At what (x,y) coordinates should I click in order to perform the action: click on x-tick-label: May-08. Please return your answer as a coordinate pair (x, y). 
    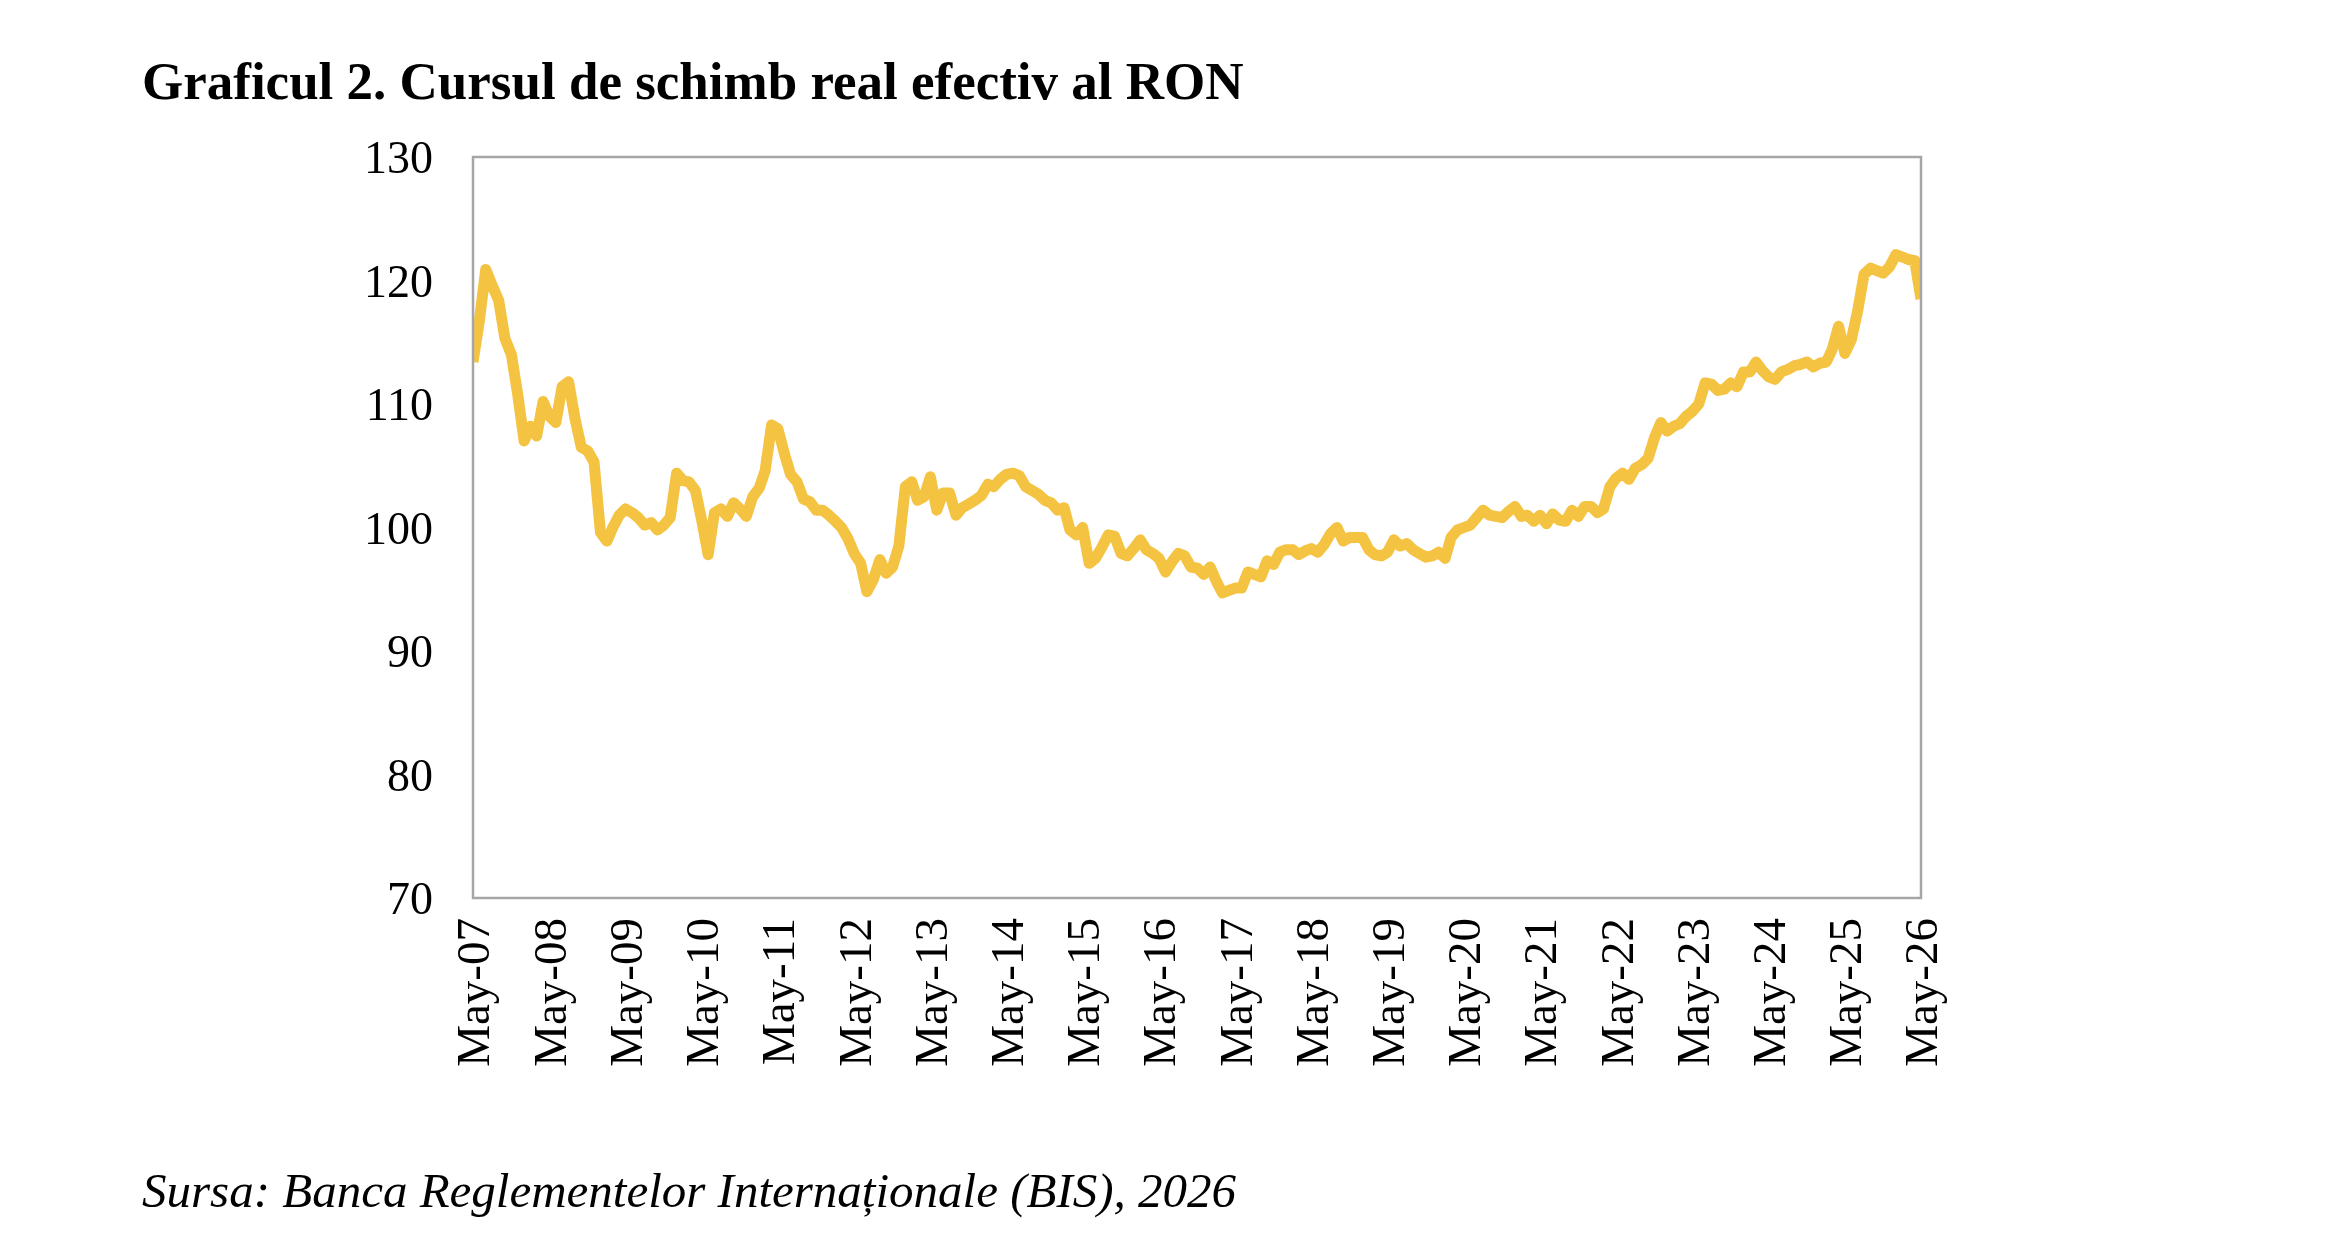
    Looking at the image, I should click on (549, 992).